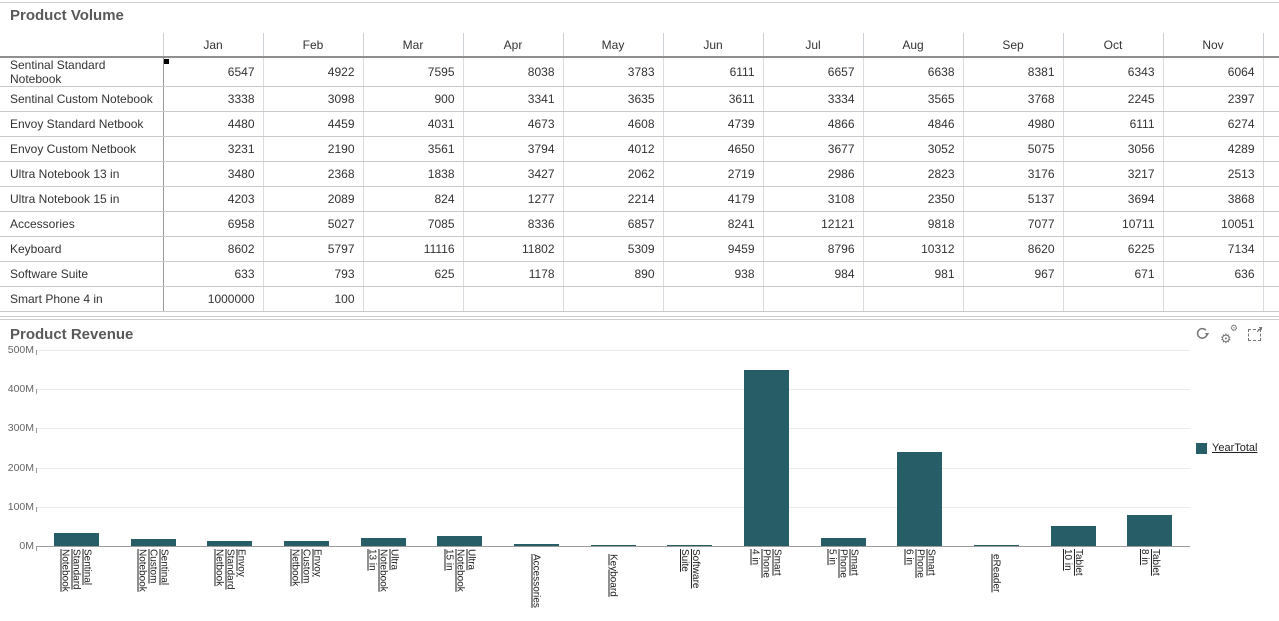  I want to click on value-cell: 6064, so click(1212, 72).